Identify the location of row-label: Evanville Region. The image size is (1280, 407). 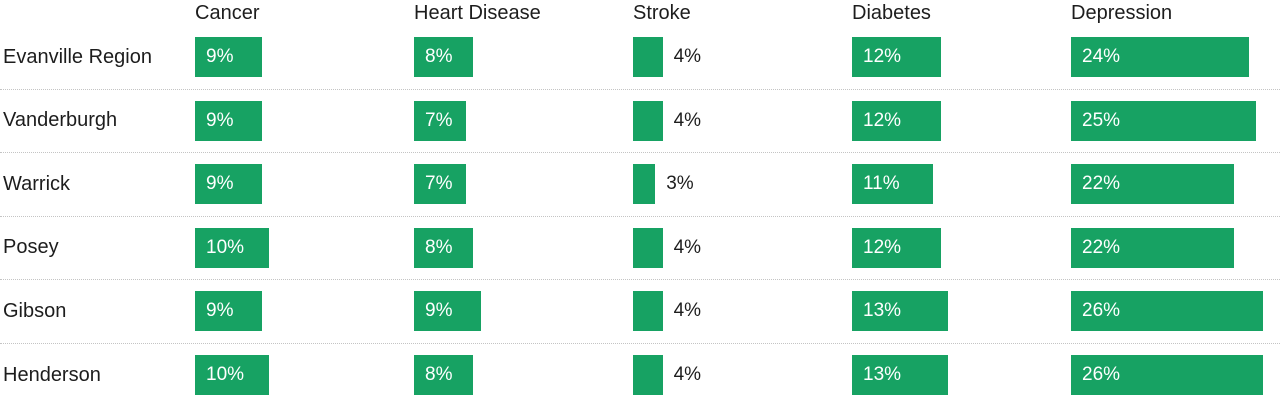
(77, 56).